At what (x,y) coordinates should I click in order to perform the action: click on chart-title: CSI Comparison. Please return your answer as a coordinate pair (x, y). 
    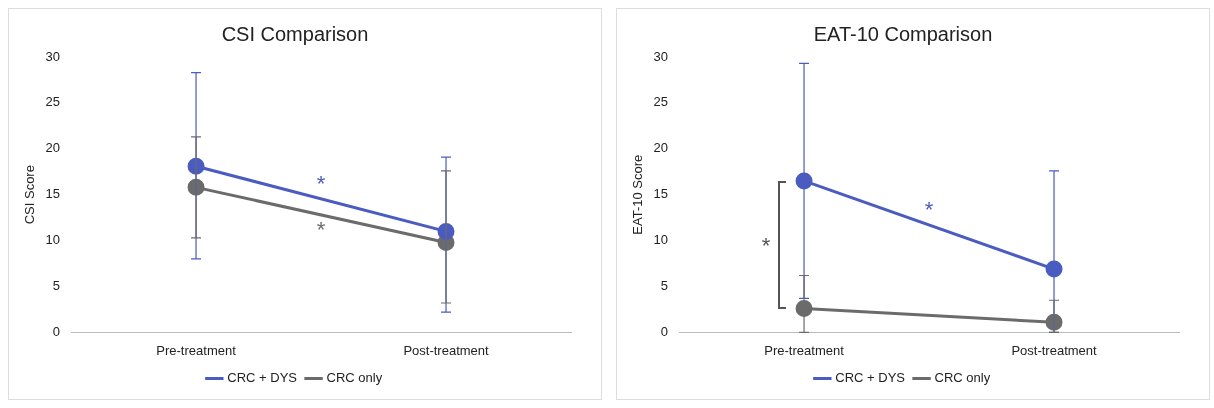
    Looking at the image, I should click on (295, 33).